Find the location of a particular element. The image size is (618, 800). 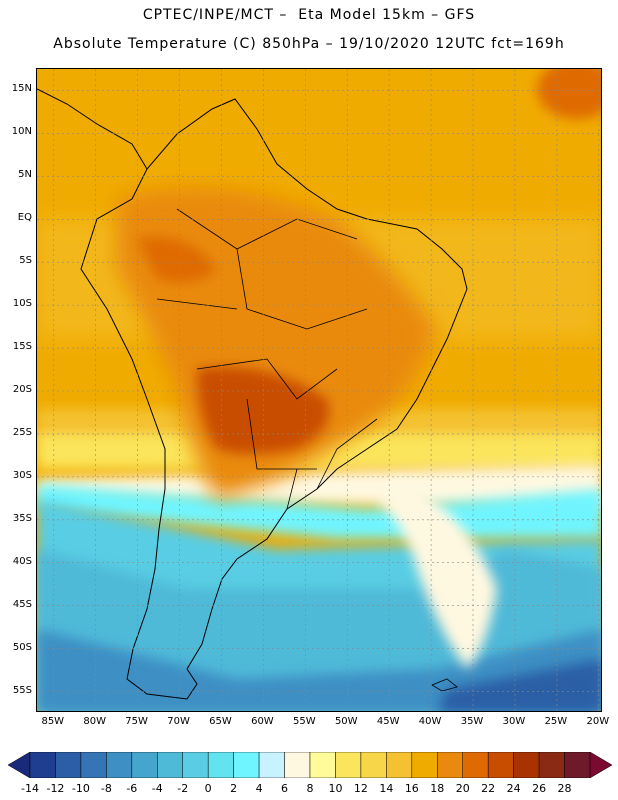

latitude-label: 45S is located at coordinates (22, 604).